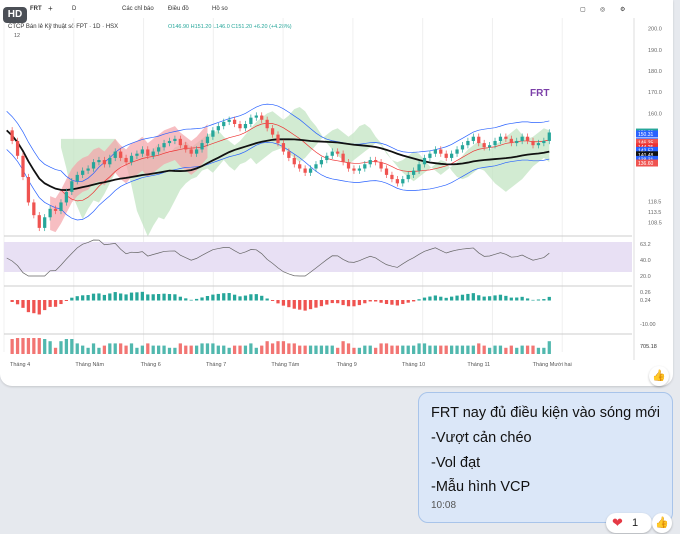 This screenshot has width=680, height=534. Describe the element at coordinates (178, 9) in the screenshot. I see `layout-button: Điều đồ` at that location.